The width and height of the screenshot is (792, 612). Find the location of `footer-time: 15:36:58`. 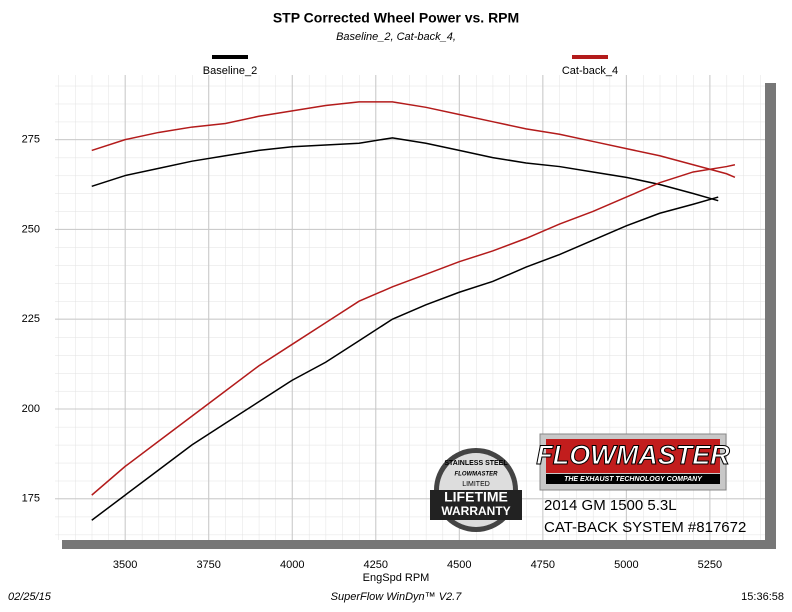

footer-time: 15:36:58 is located at coordinates (762, 597).